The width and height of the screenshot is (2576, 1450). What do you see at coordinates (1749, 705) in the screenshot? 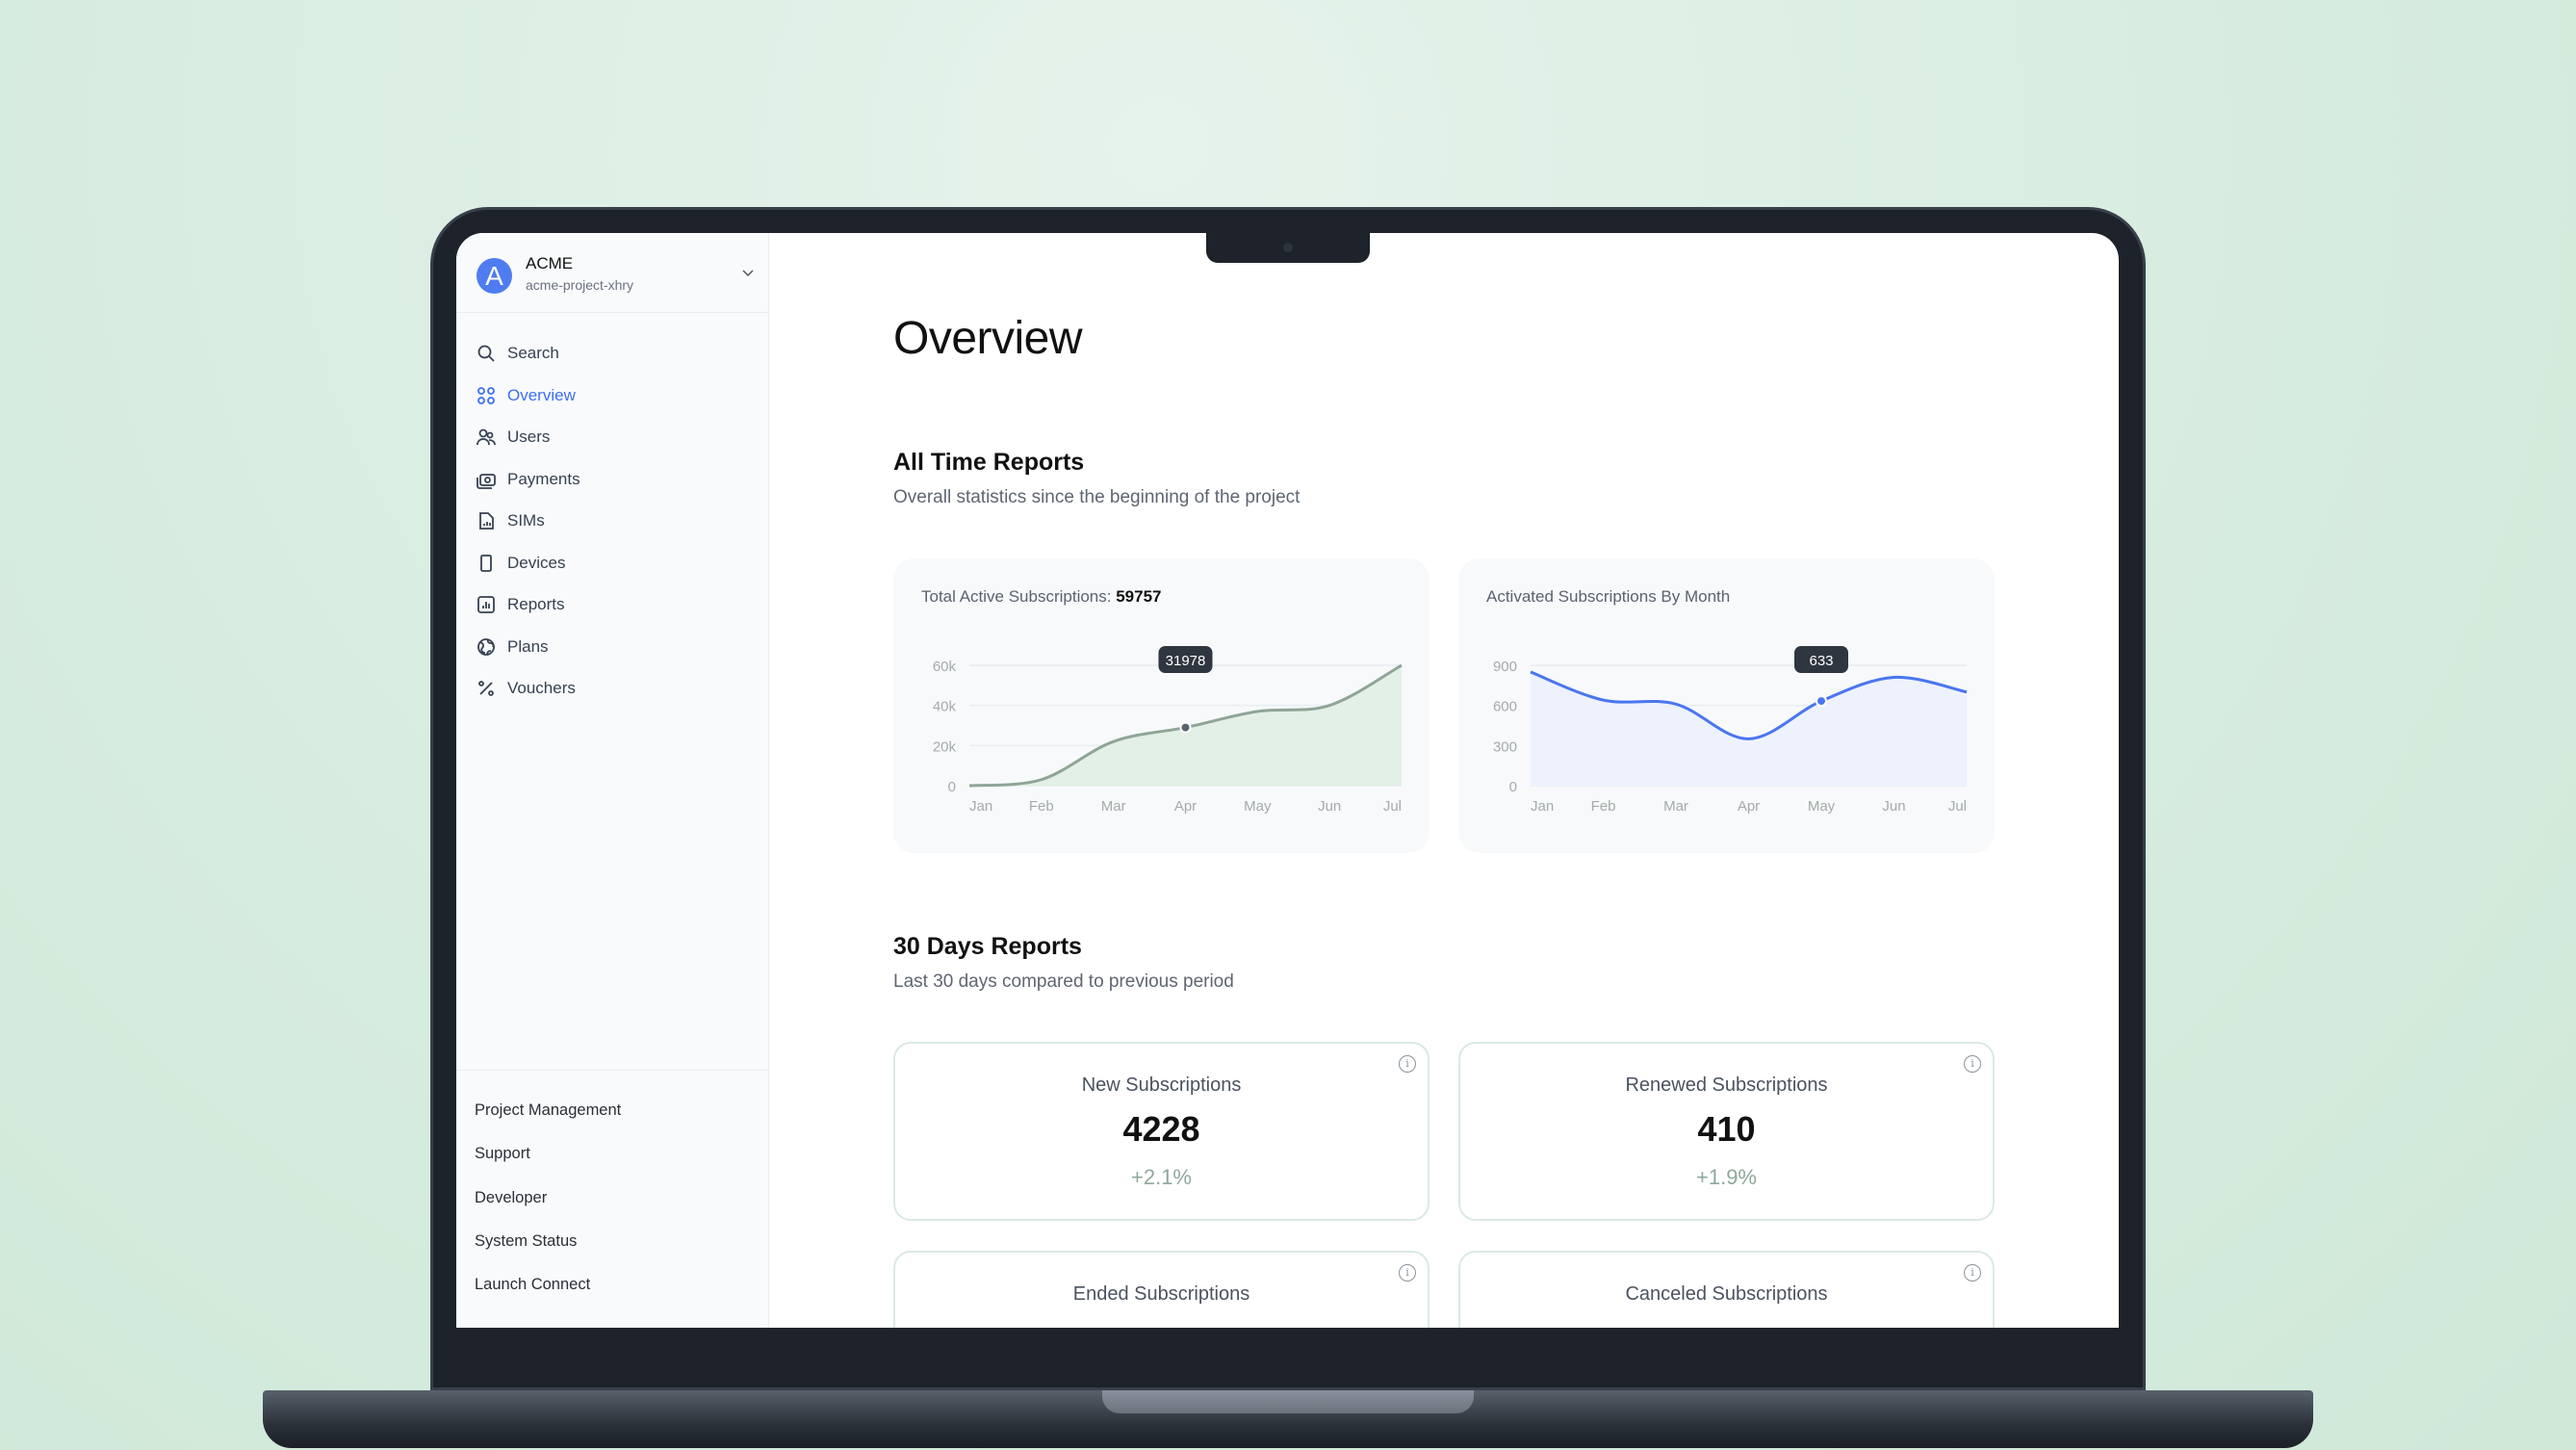
I see `series-line` at bounding box center [1749, 705].